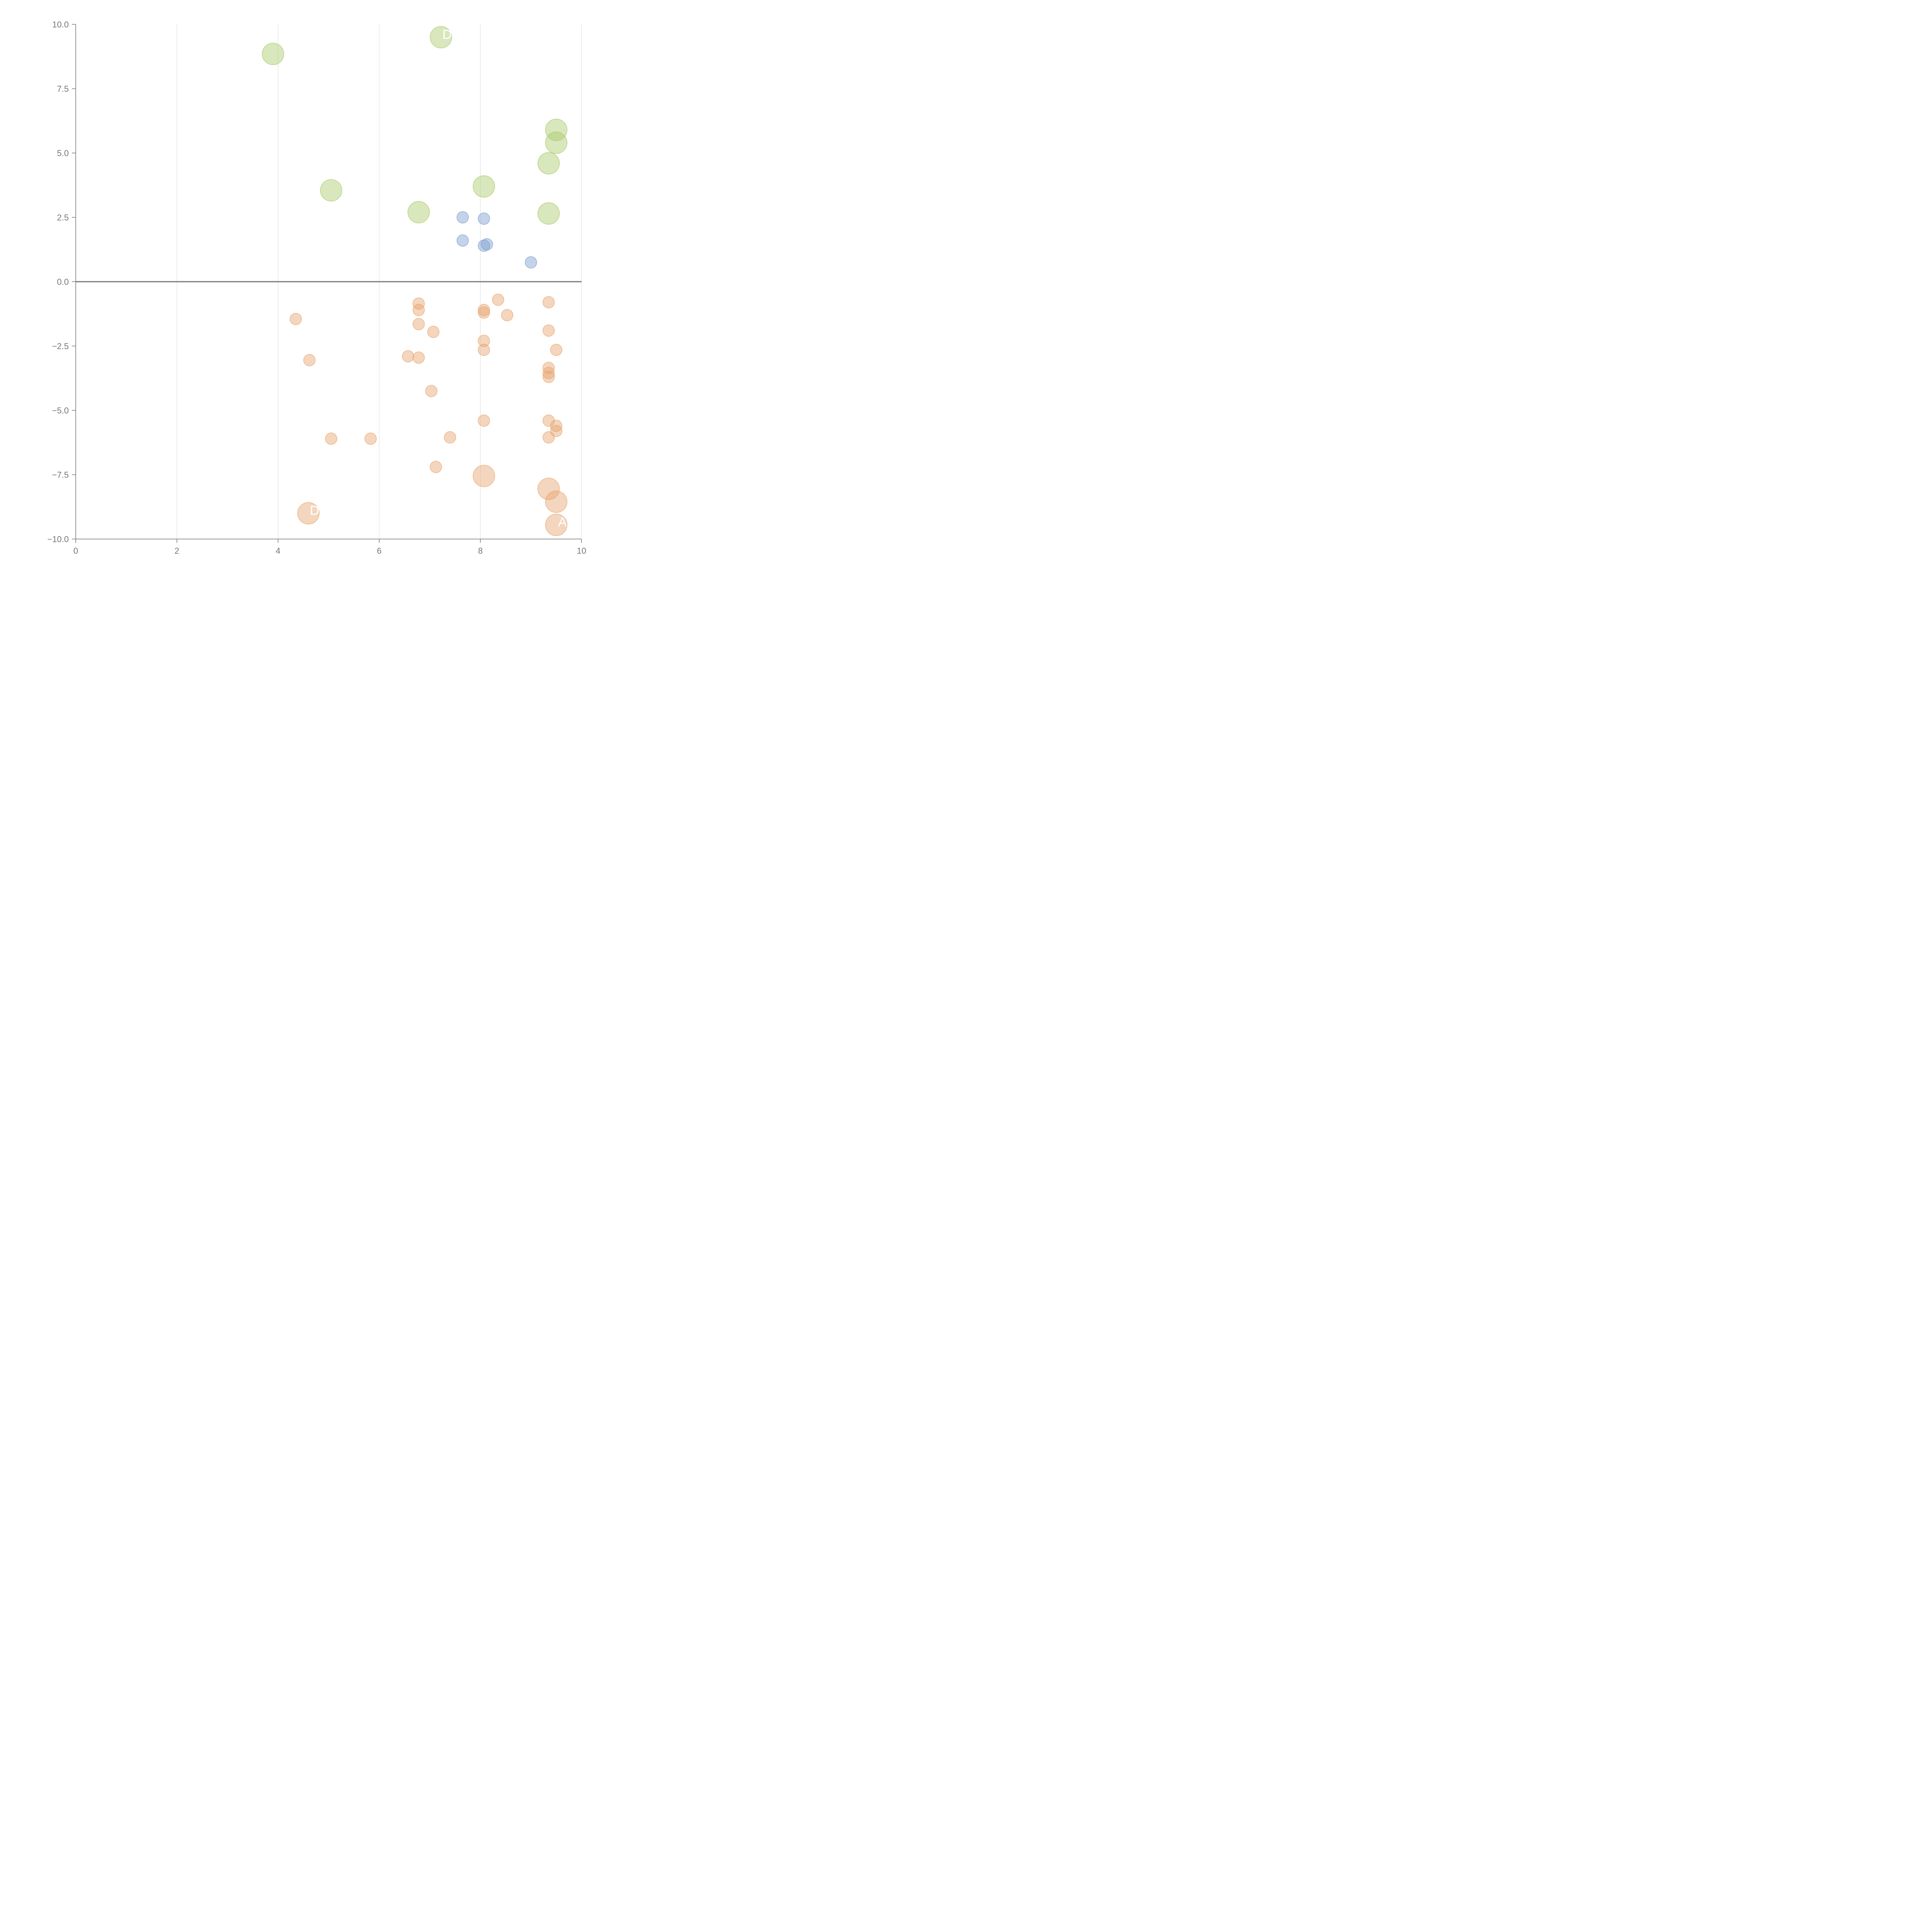 This screenshot has height=1932, width=1932. I want to click on y-tick-label: −7.5, so click(61, 475).